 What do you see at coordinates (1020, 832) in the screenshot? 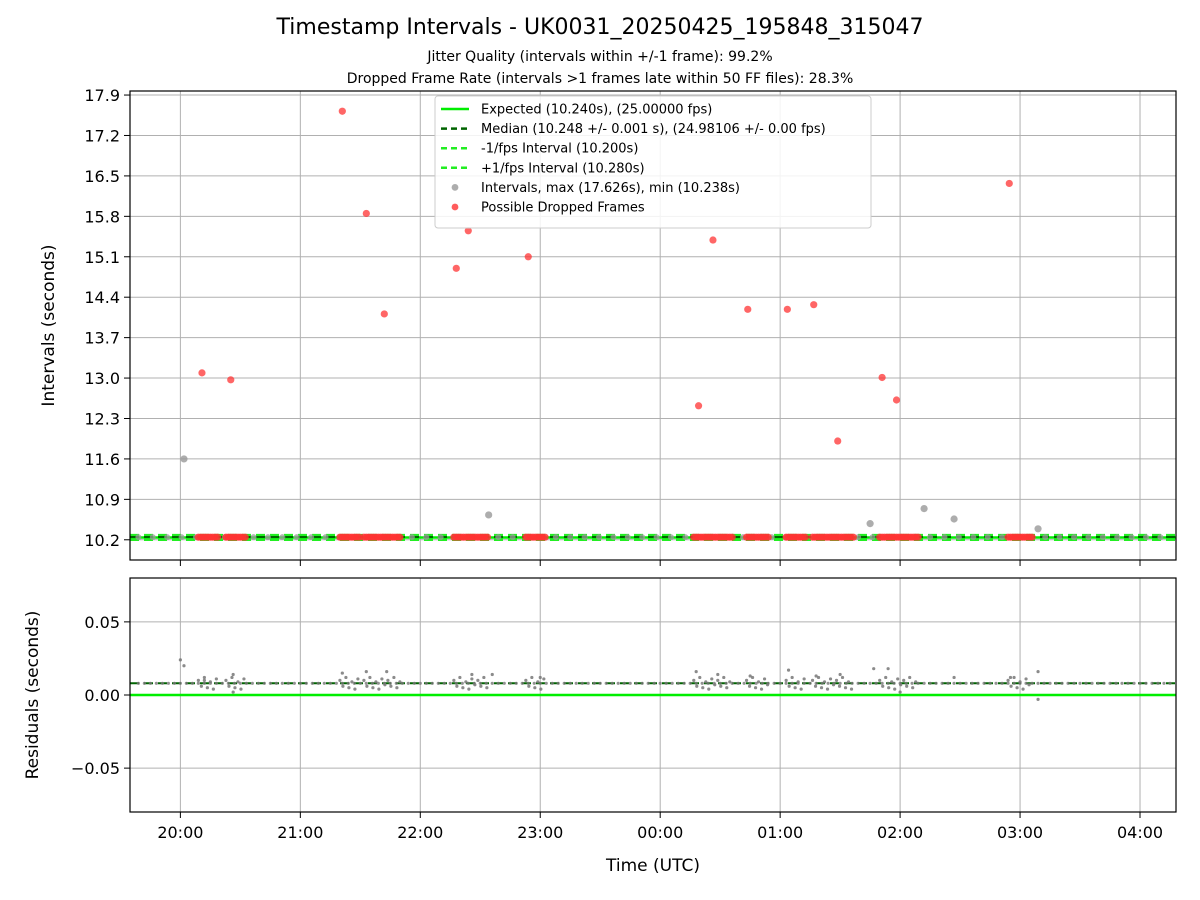
I see `x-tick-label: 03:00` at bounding box center [1020, 832].